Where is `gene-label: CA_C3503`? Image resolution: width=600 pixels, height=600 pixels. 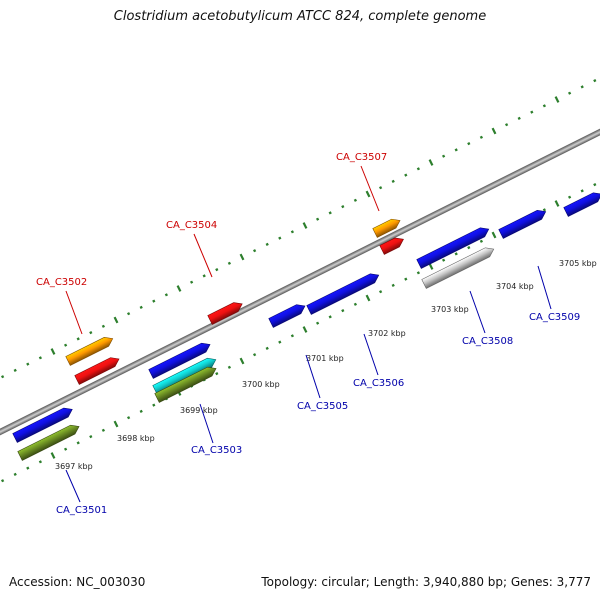
gene-label: CA_C3503 is located at coordinates (216, 450).